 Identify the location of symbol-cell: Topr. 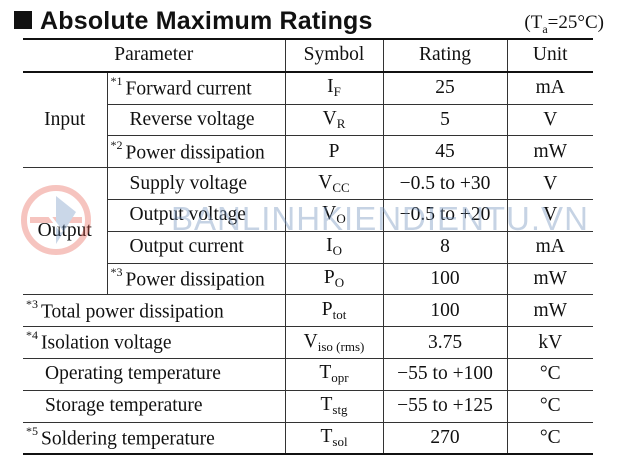
(334, 374).